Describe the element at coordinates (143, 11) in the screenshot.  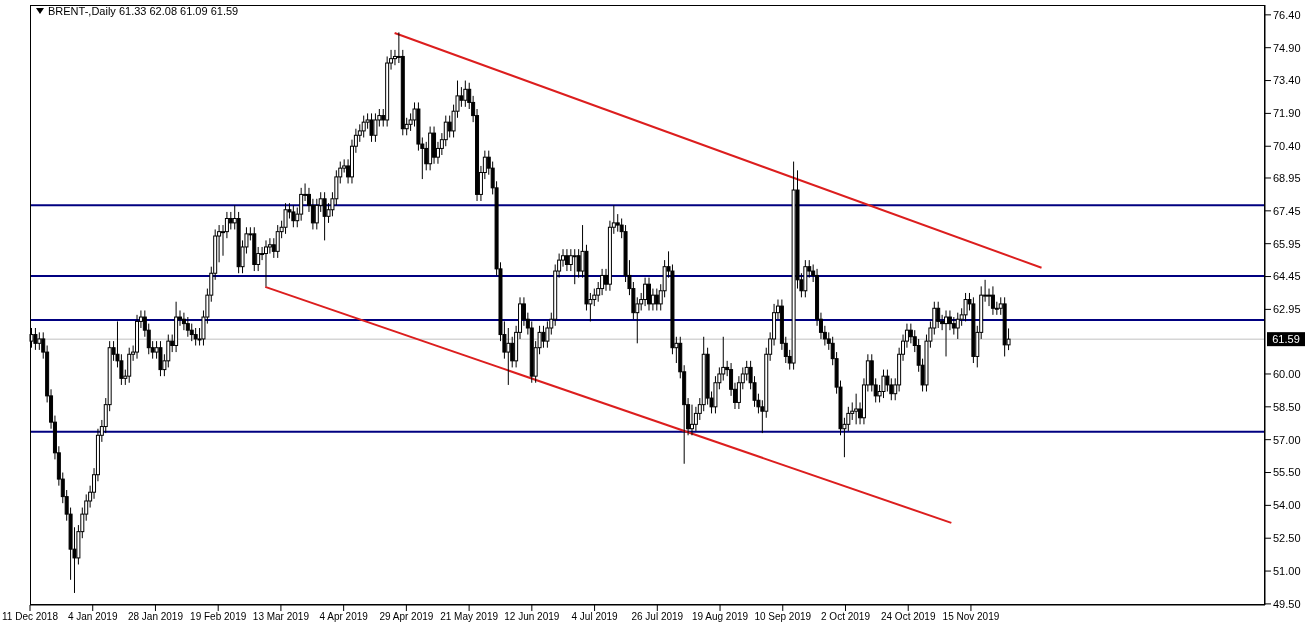
I see `chart-title: BRENT-,Daily 61.33 62.08 61.09 61.59` at that location.